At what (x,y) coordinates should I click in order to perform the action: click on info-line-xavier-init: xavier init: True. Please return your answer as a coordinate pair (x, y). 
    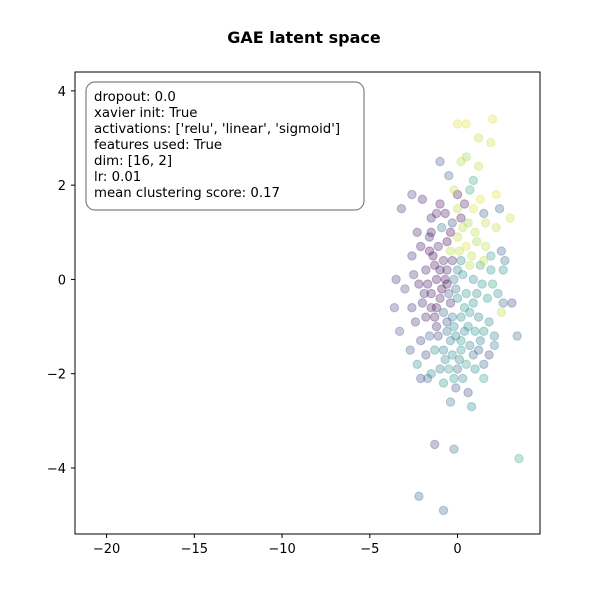
    Looking at the image, I should click on (145, 113).